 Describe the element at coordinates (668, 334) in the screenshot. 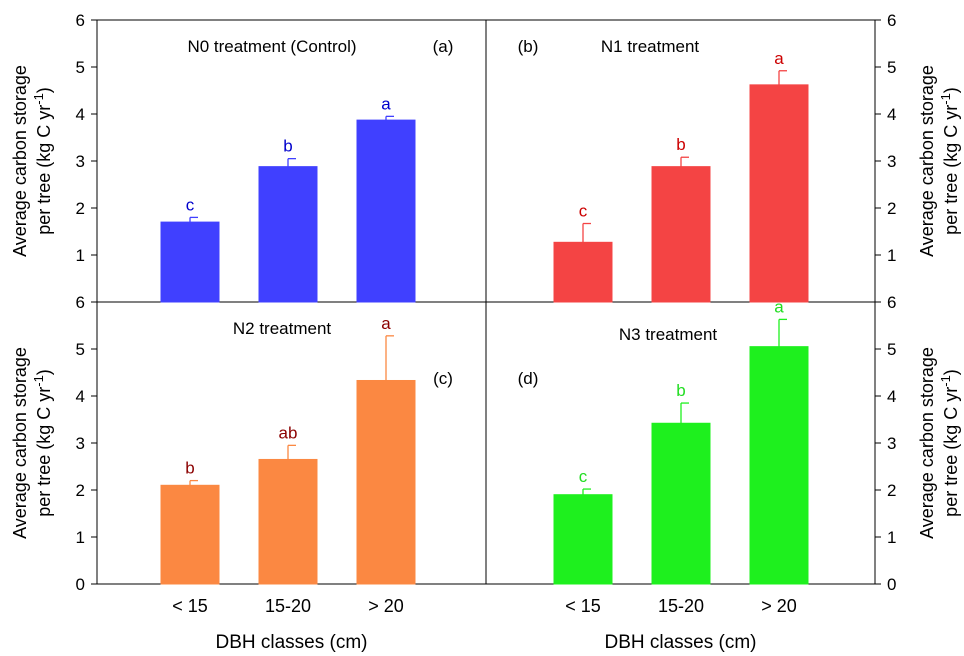

I see `panel-title: N3 treatment` at that location.